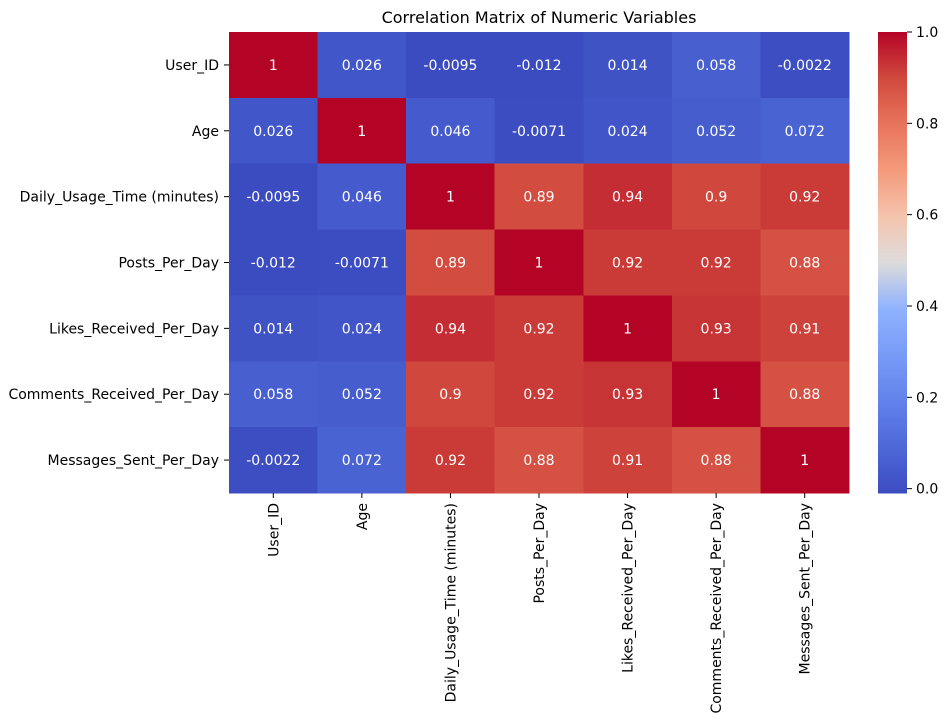  What do you see at coordinates (804, 461) in the screenshot?
I see `cell-value-label: 1` at bounding box center [804, 461].